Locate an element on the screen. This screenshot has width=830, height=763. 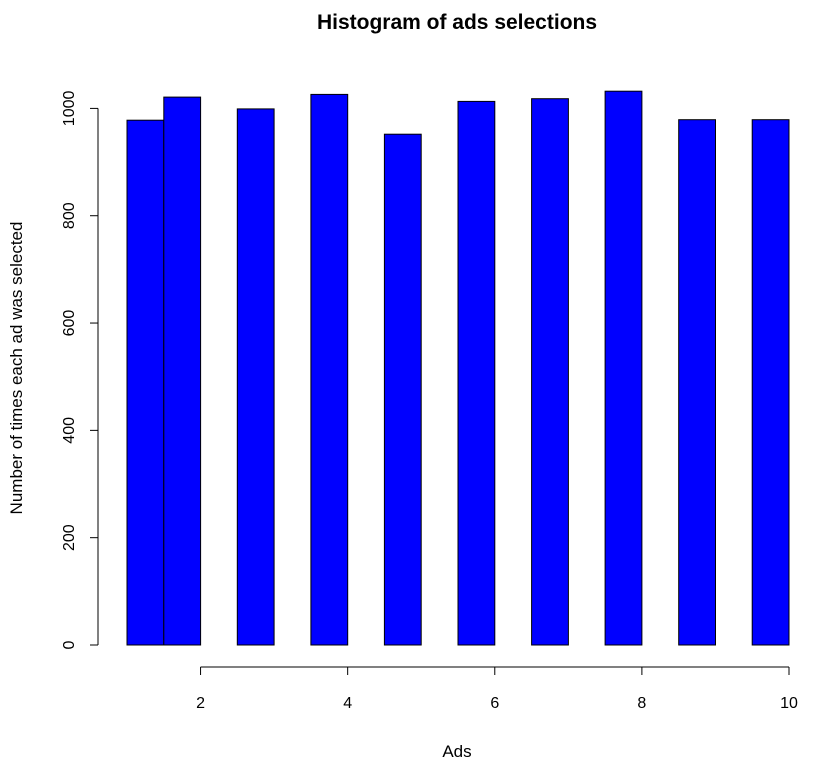
x-axis: 2 4 6 8 10 is located at coordinates (497, 689).